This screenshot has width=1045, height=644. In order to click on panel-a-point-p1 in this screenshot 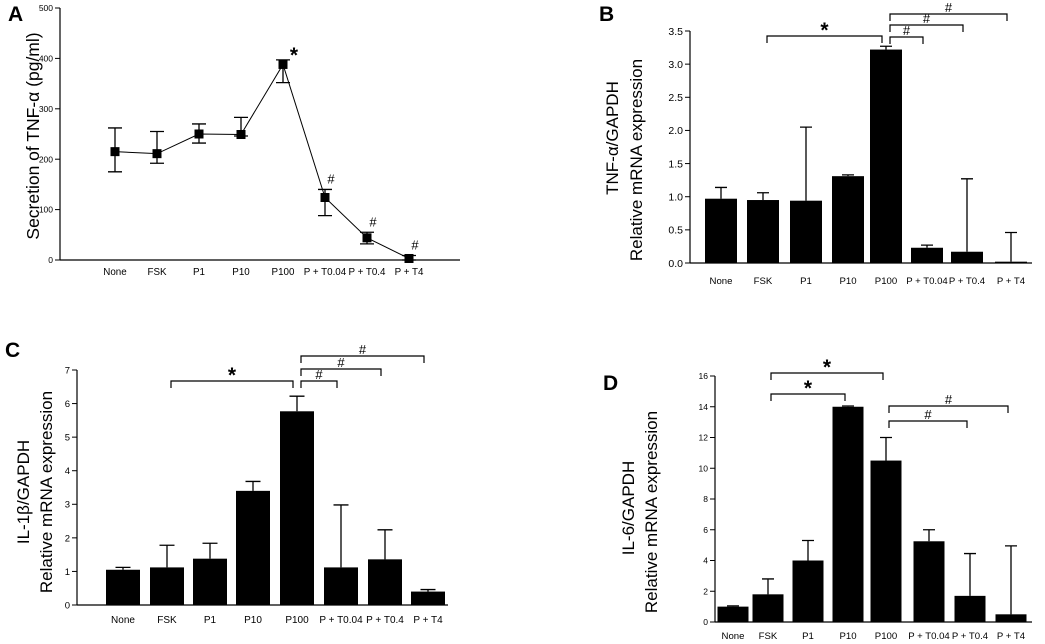, I will do `click(199, 134)`.